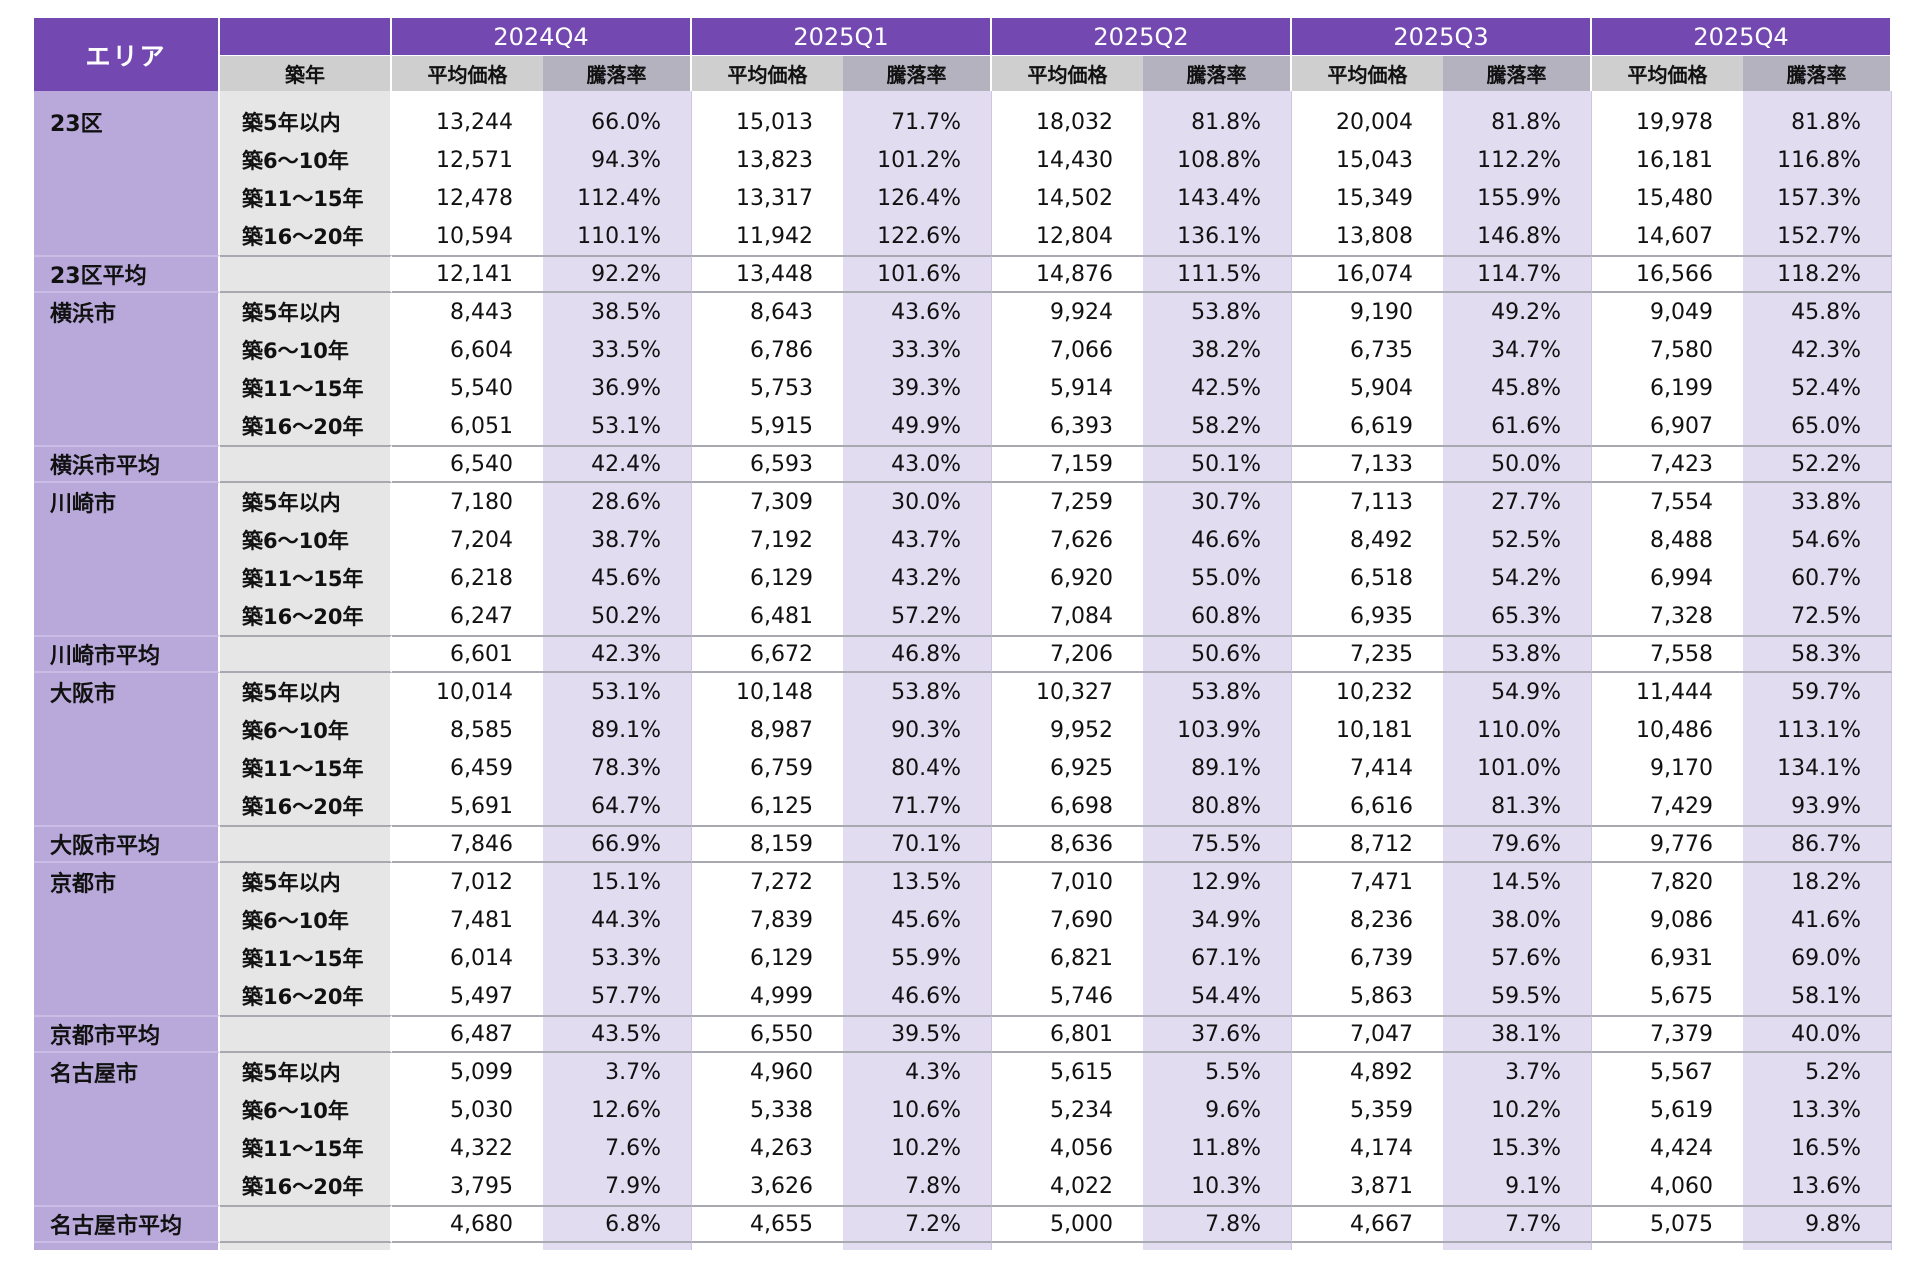 This screenshot has width=1920, height=1280. I want to click on change-rate: 15.3%, so click(1517, 1148).